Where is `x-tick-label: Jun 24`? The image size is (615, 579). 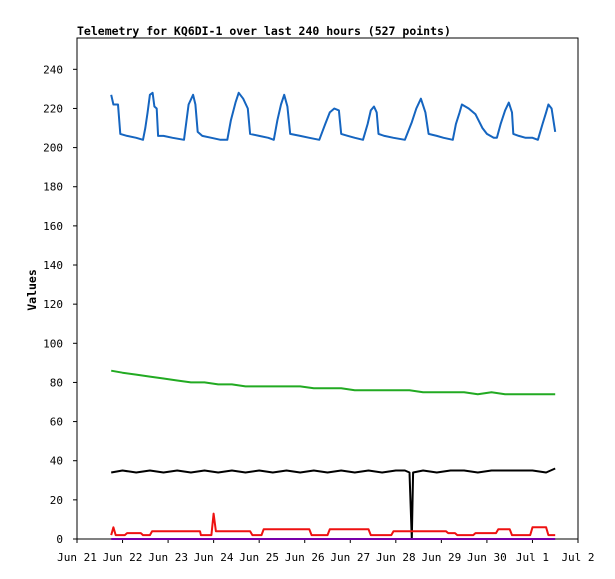
x-tick-label: Jun 24 is located at coordinates (214, 557).